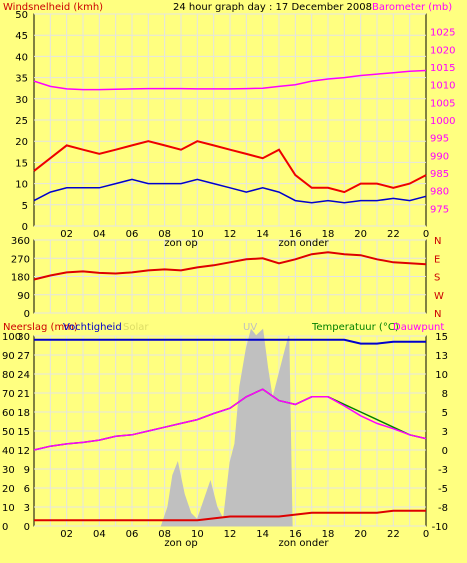 The height and width of the screenshot is (563, 467). What do you see at coordinates (442, 33) in the screenshot?
I see `barometer-tick-label: 1025` at bounding box center [442, 33].